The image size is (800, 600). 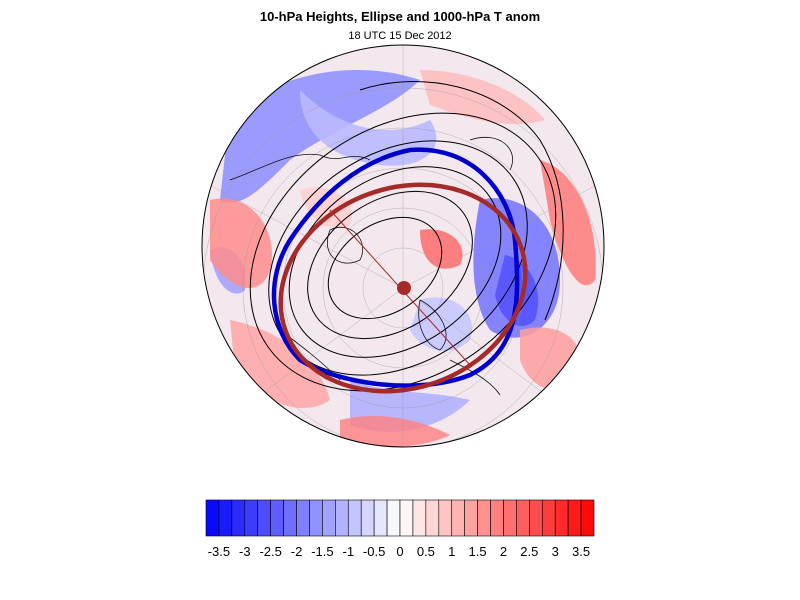 I want to click on colorbar-tick-label: -1, so click(x=348, y=551).